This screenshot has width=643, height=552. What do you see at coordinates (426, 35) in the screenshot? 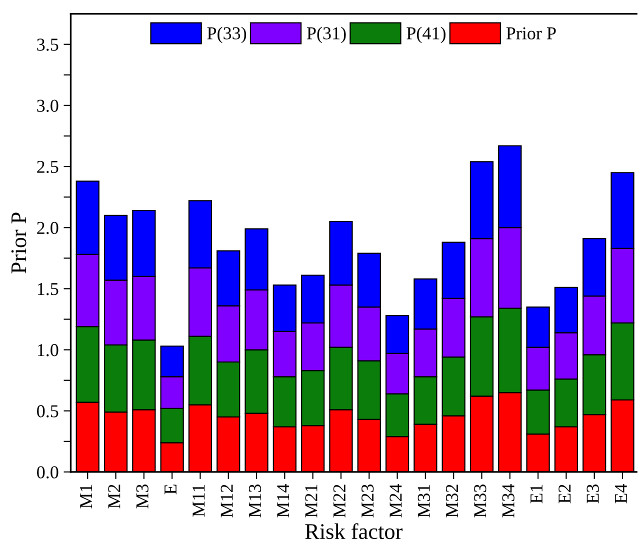
I see `legend-label: P(41)` at bounding box center [426, 35].